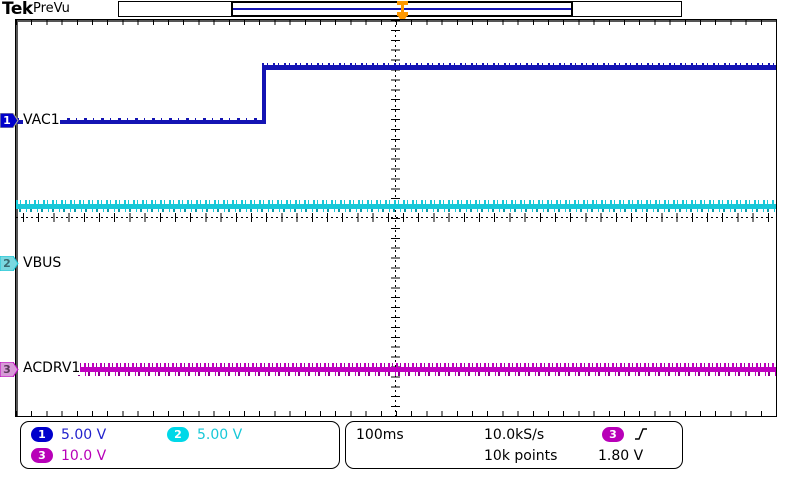  What do you see at coordinates (42, 455) in the screenshot?
I see `channel-3-badge: 3` at bounding box center [42, 455].